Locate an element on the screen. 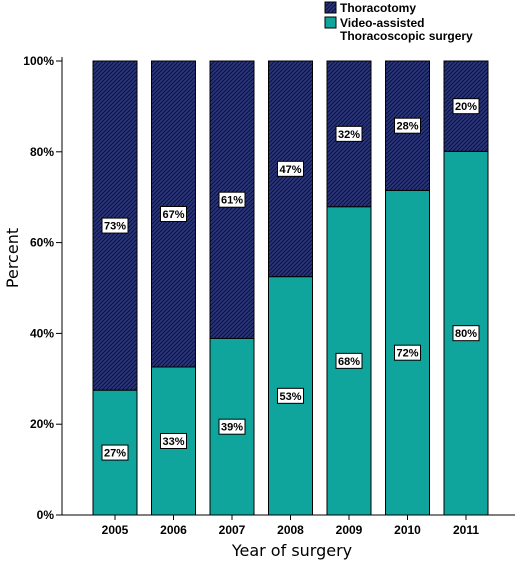 This screenshot has width=520, height=567. data-label-thoracotomy-2008: 47% is located at coordinates (290, 170).